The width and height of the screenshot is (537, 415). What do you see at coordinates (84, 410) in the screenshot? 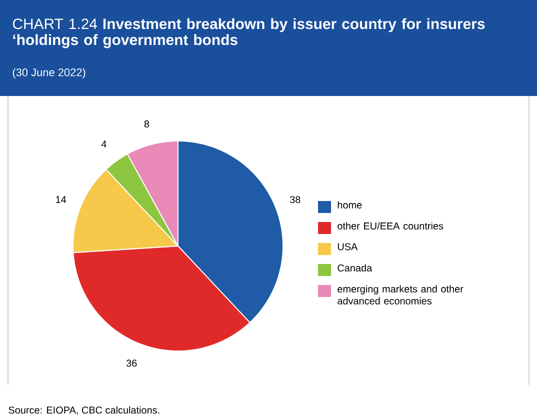
I see `source-note: Source: EIOPA, CBC calculations.` at bounding box center [84, 410].